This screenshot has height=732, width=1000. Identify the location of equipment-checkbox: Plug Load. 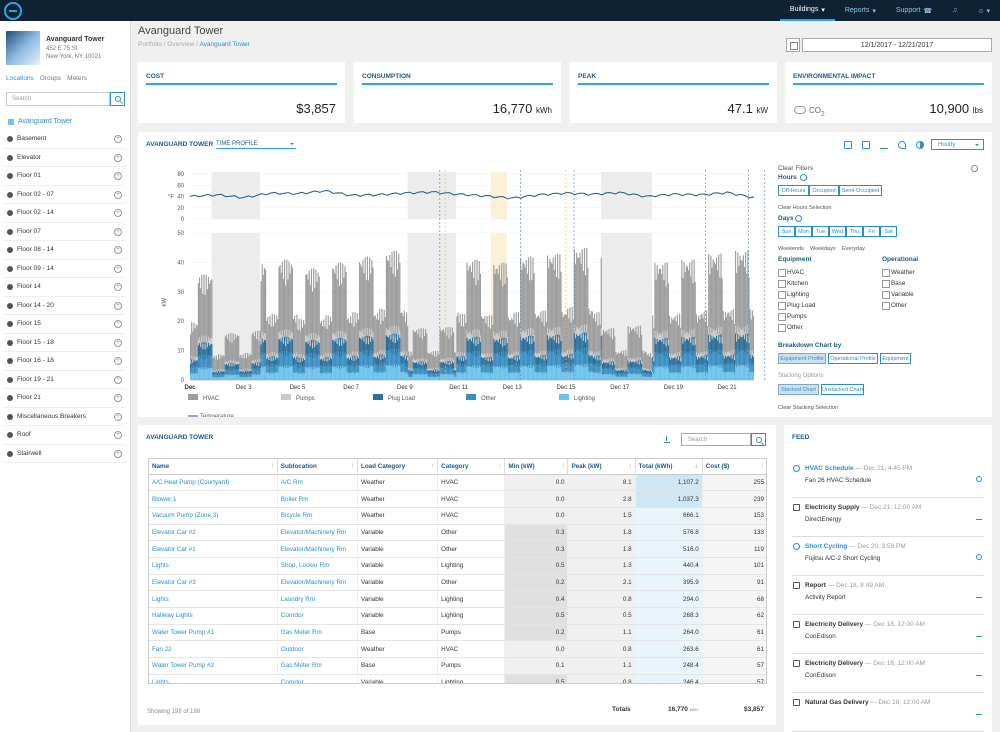
(796, 306).